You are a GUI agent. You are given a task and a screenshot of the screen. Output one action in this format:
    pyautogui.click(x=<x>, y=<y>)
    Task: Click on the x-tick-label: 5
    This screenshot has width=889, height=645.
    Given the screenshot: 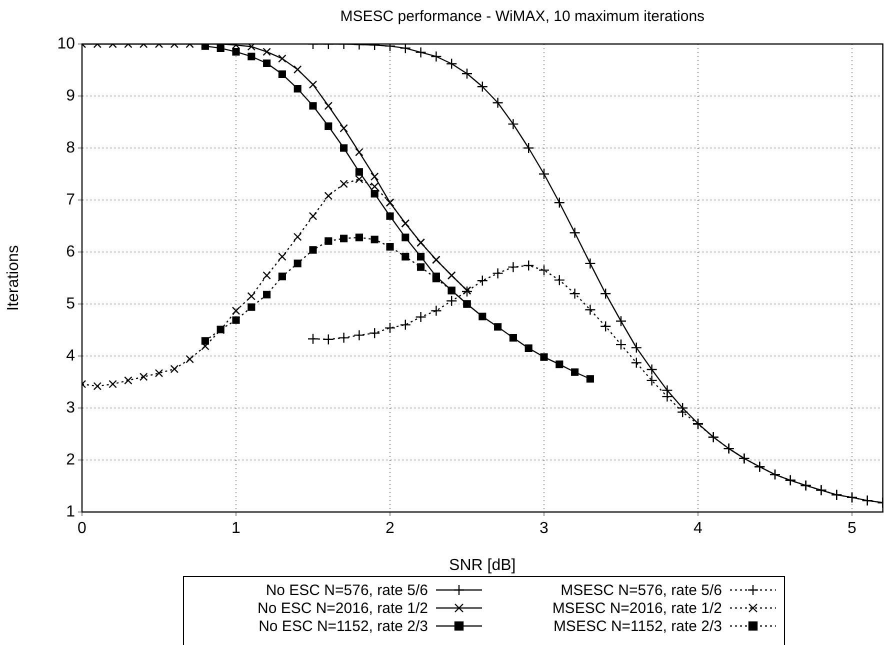 What is the action you would take?
    pyautogui.click(x=852, y=529)
    